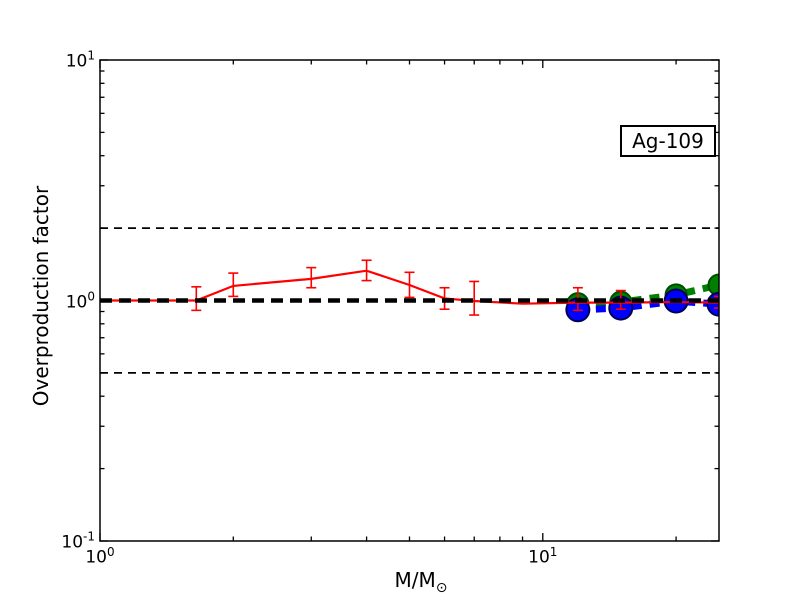  What do you see at coordinates (441, 588) in the screenshot?
I see `solar-mass-symbol: ⊙` at bounding box center [441, 588].